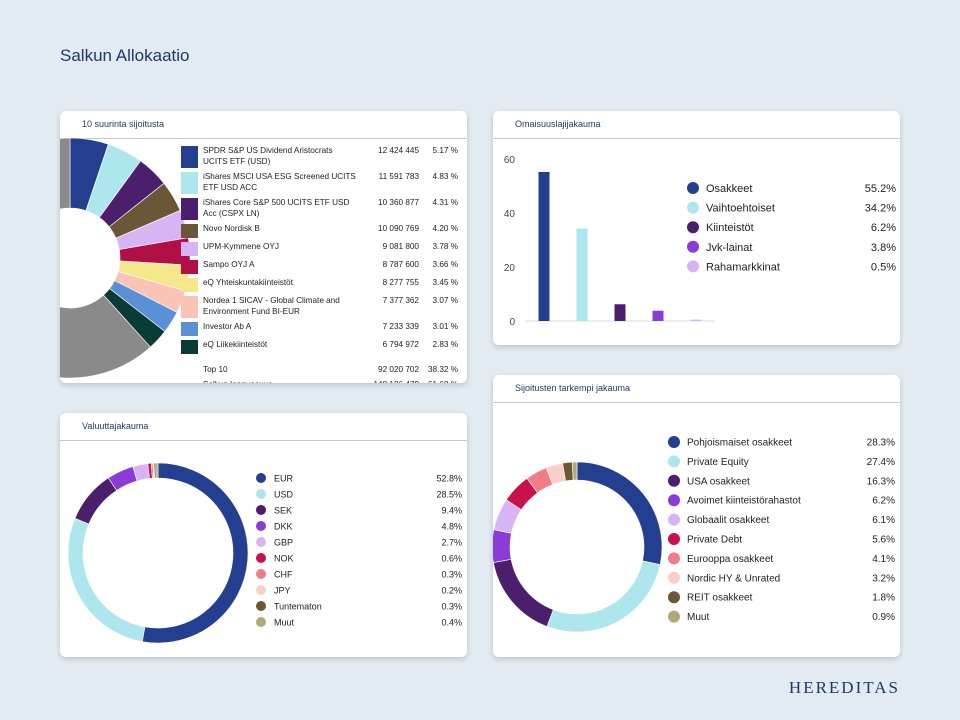 This screenshot has width=960, height=720. What do you see at coordinates (881, 462) in the screenshot?
I see `detail-legend-value-1: 27.4%` at bounding box center [881, 462].